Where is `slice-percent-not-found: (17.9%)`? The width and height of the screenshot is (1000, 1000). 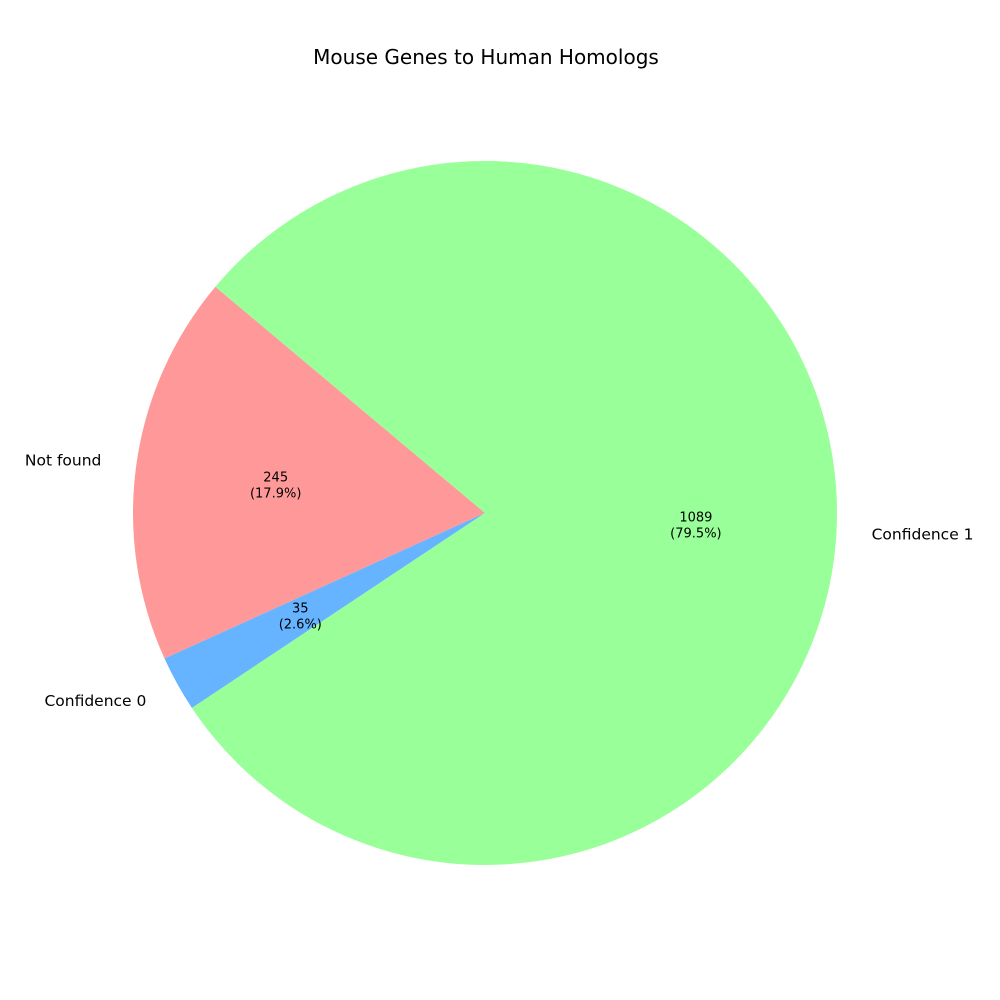
slice-percent-not-found: (17.9%) is located at coordinates (275, 493).